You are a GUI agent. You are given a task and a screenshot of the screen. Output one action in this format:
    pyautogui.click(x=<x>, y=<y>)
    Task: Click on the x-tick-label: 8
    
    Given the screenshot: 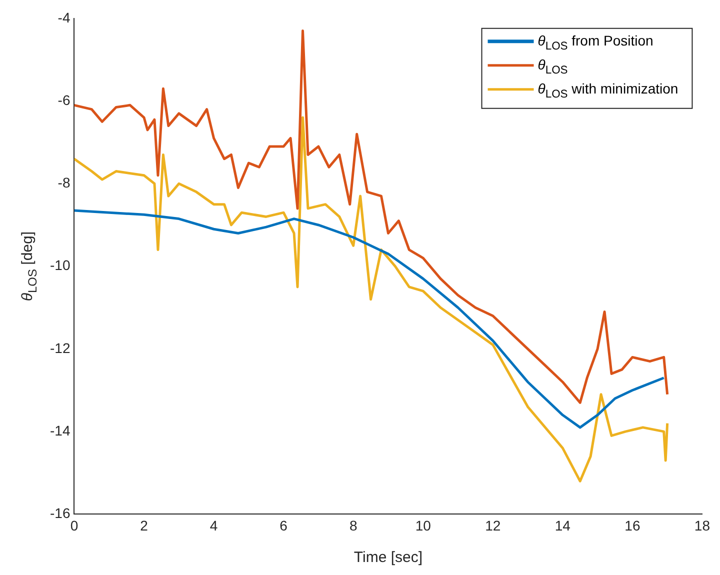 What is the action you would take?
    pyautogui.click(x=353, y=525)
    